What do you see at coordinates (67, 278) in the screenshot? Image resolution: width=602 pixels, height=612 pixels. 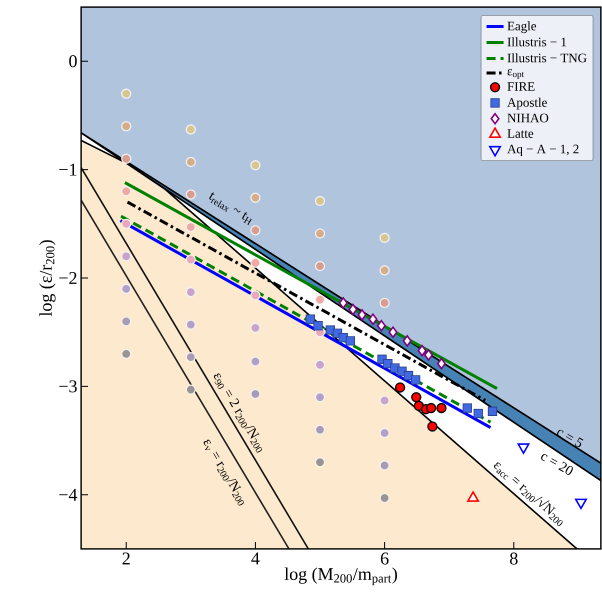 I see `y-tick-label: −2` at bounding box center [67, 278].